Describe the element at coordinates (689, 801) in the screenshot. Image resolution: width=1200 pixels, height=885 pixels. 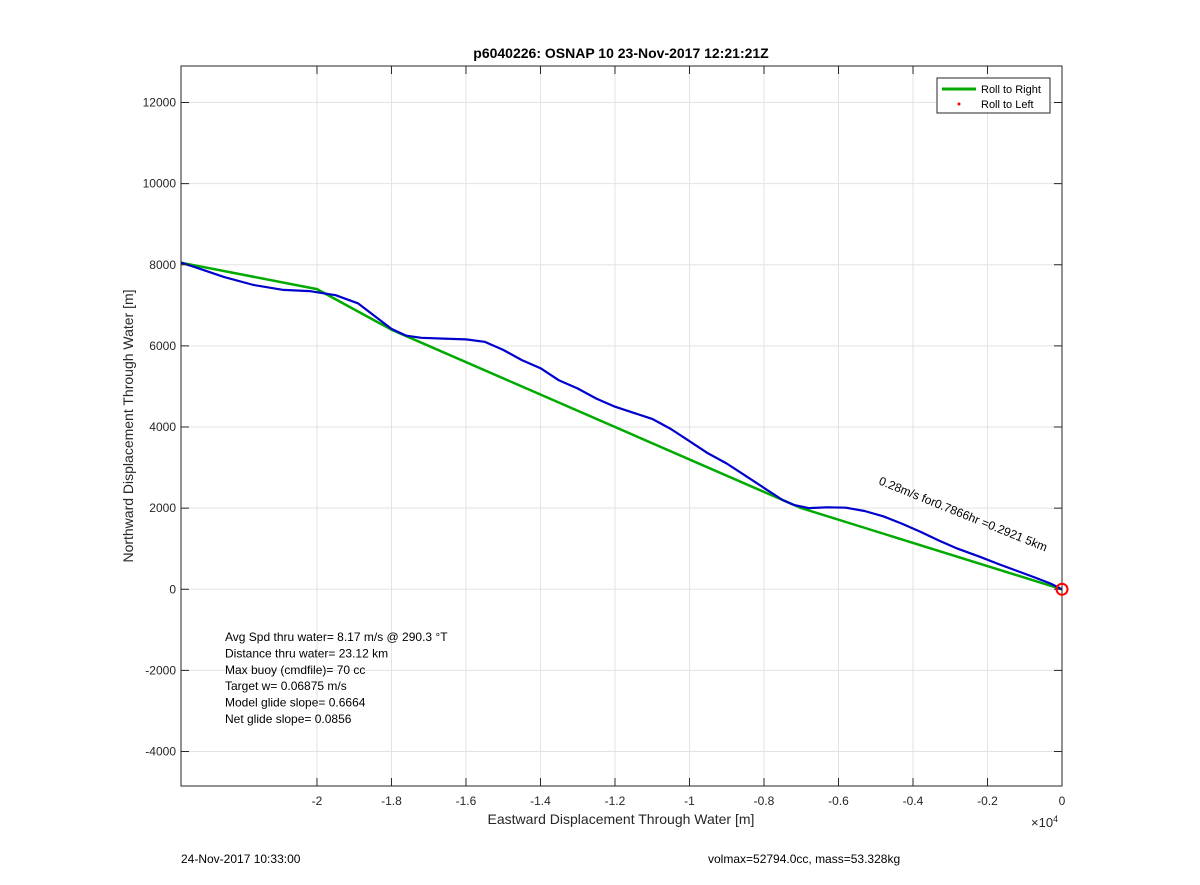
I see `x-tick-label: -1` at that location.